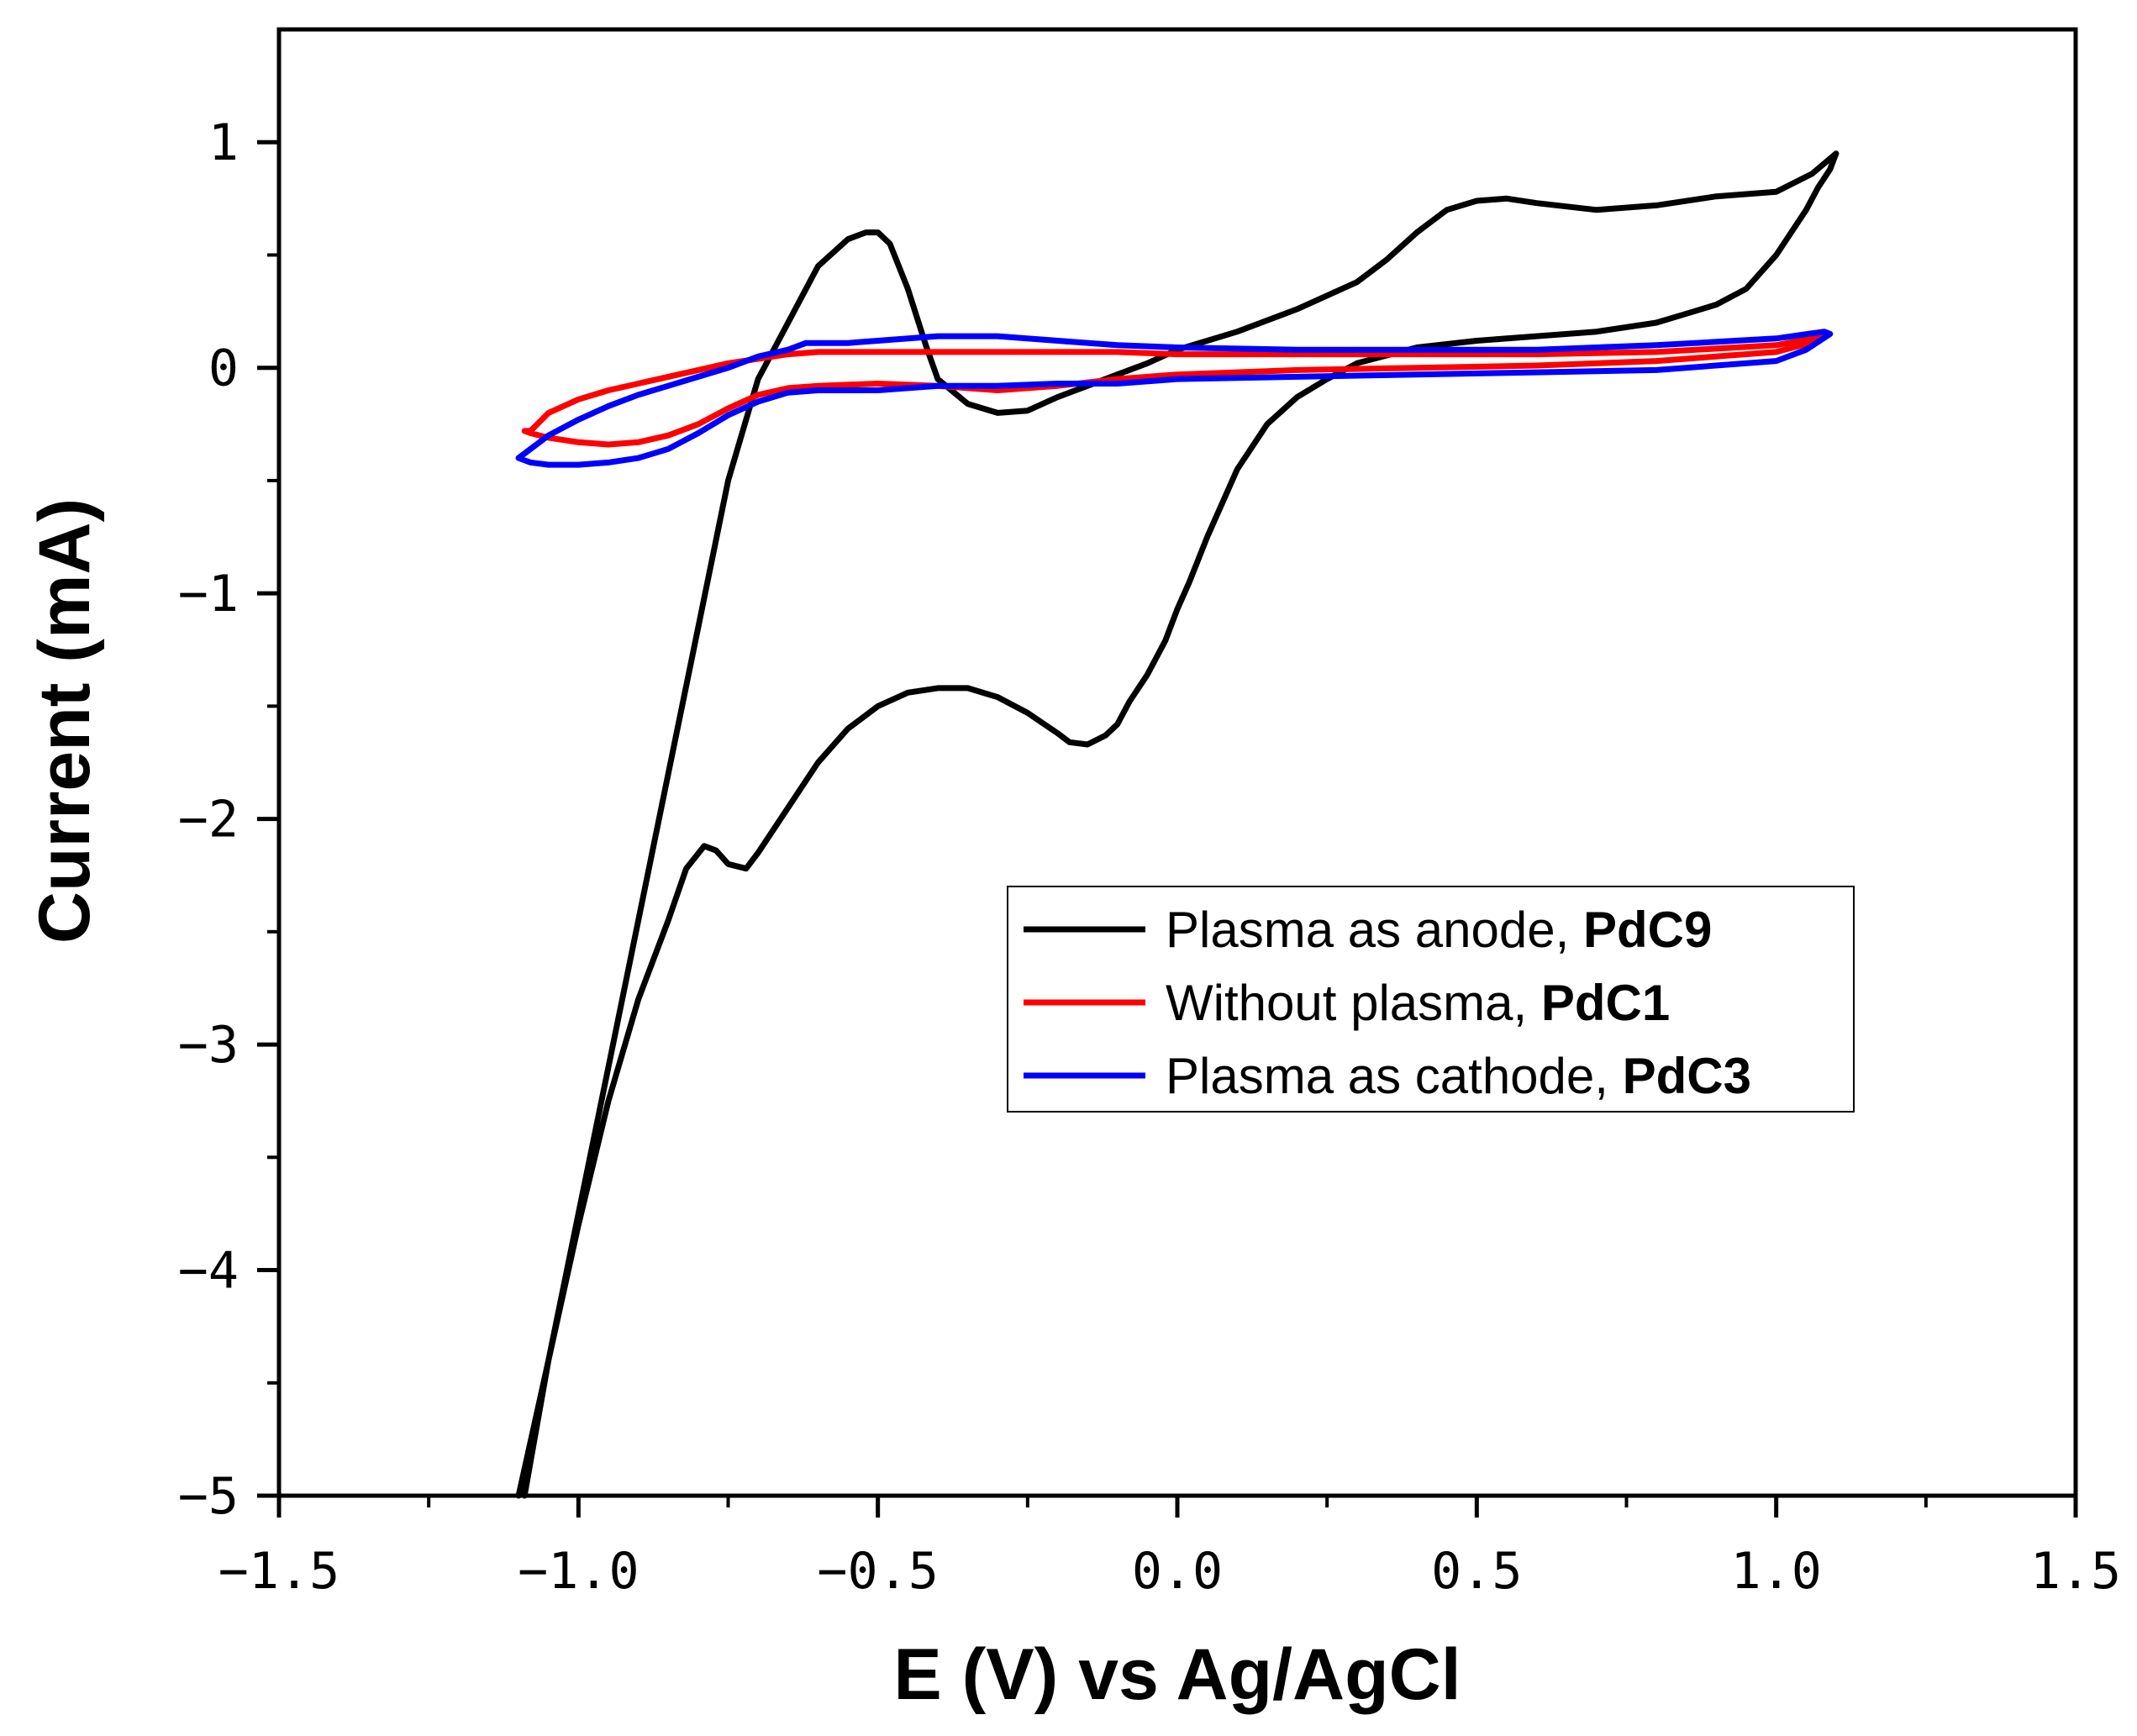 The width and height of the screenshot is (2137, 1736). What do you see at coordinates (209, 594) in the screenshot?
I see `y-tick-label: −1` at bounding box center [209, 594].